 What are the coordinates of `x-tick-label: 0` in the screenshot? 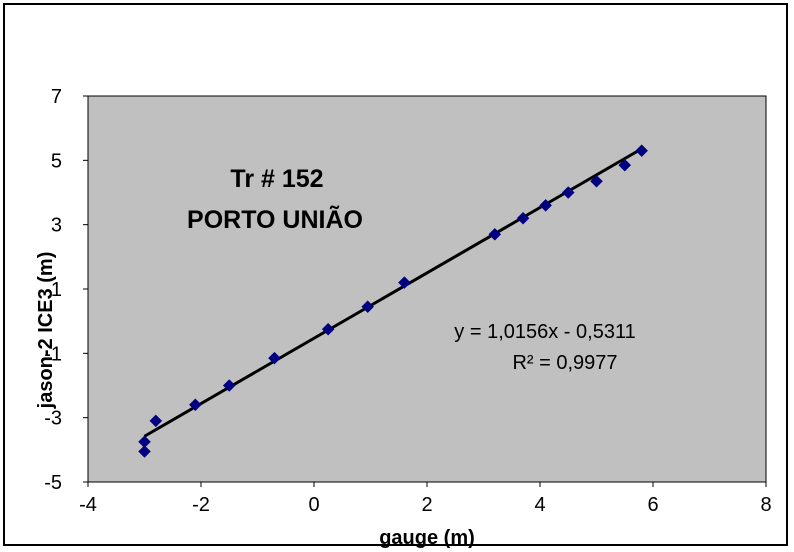 It's located at (313, 505).